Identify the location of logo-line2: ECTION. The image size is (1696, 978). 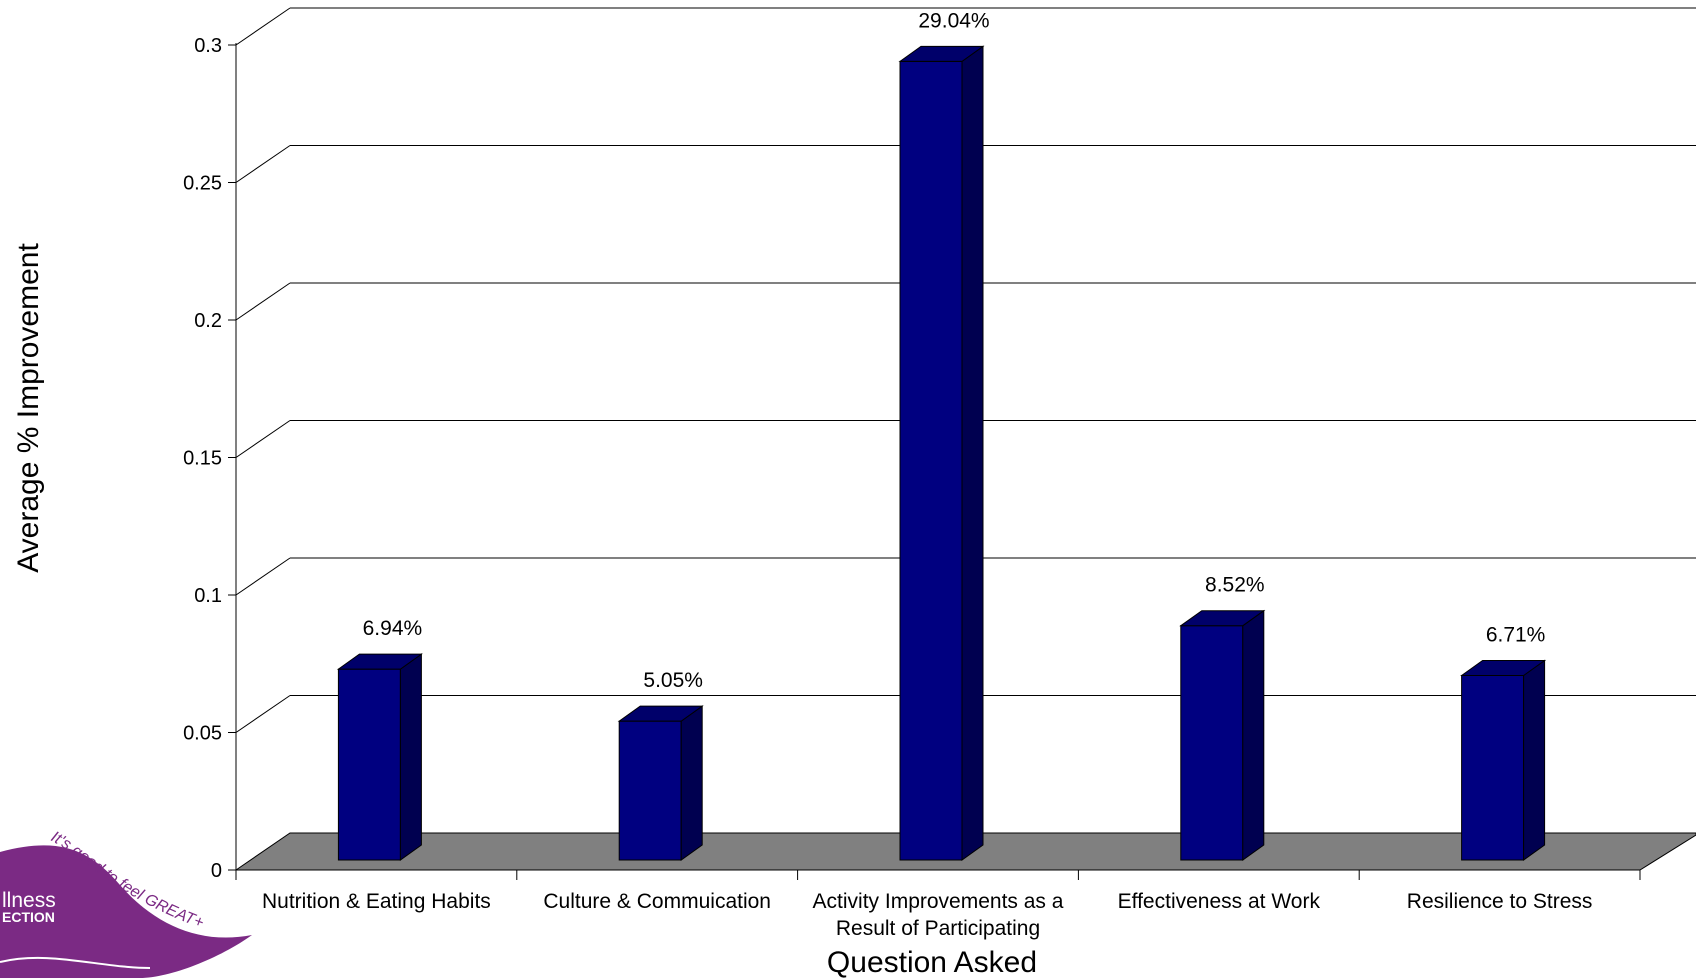
(28, 917).